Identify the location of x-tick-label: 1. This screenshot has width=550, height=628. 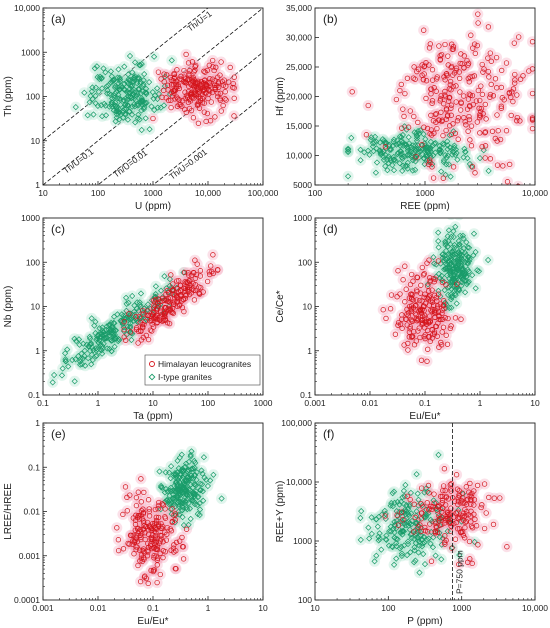
(98, 403).